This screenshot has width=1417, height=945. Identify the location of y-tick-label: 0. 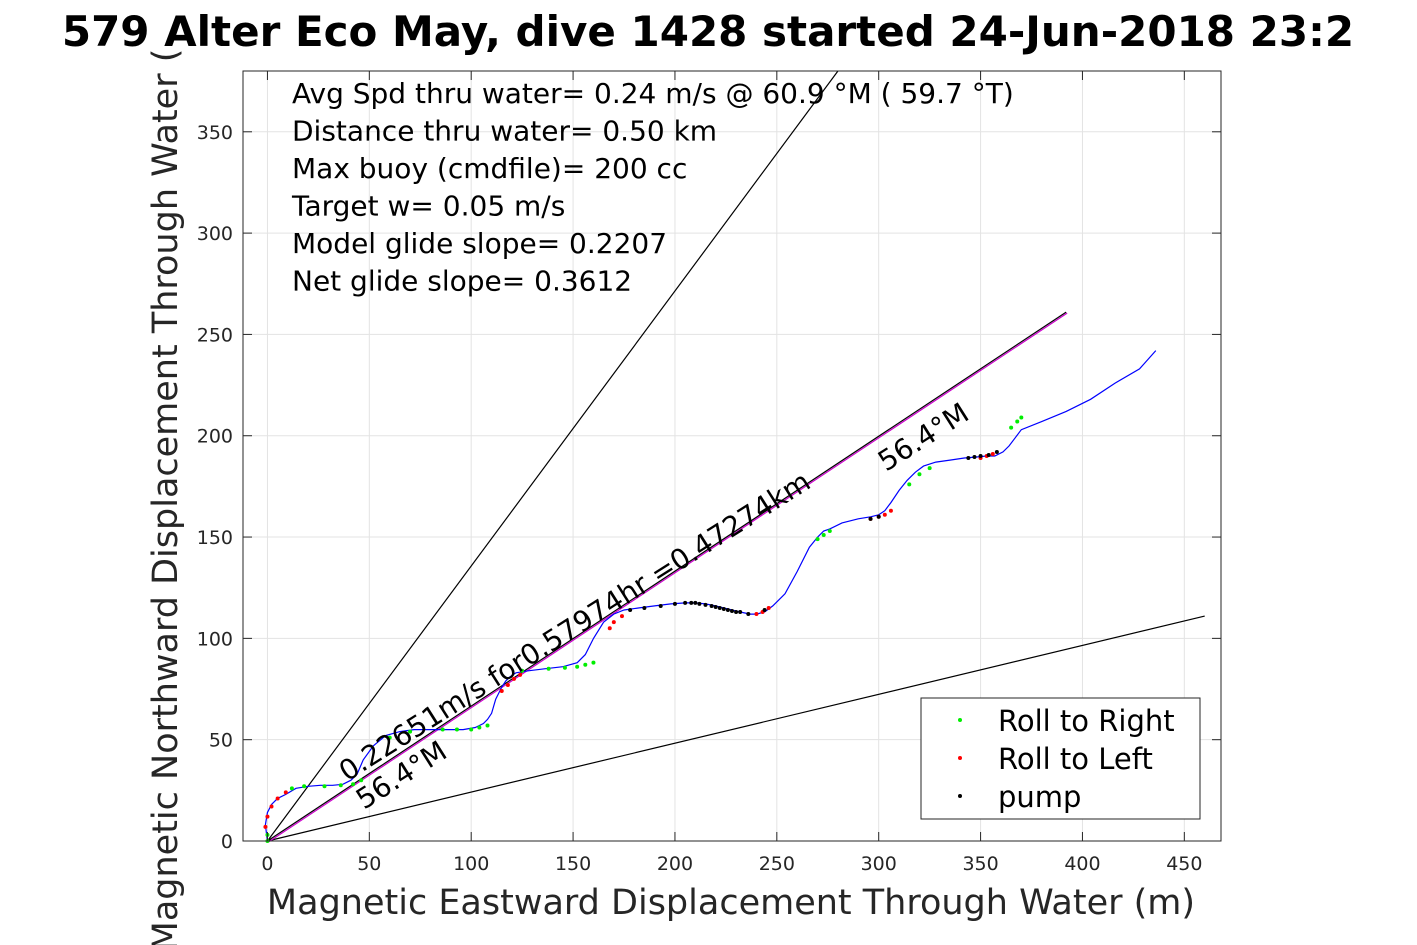
(227, 842).